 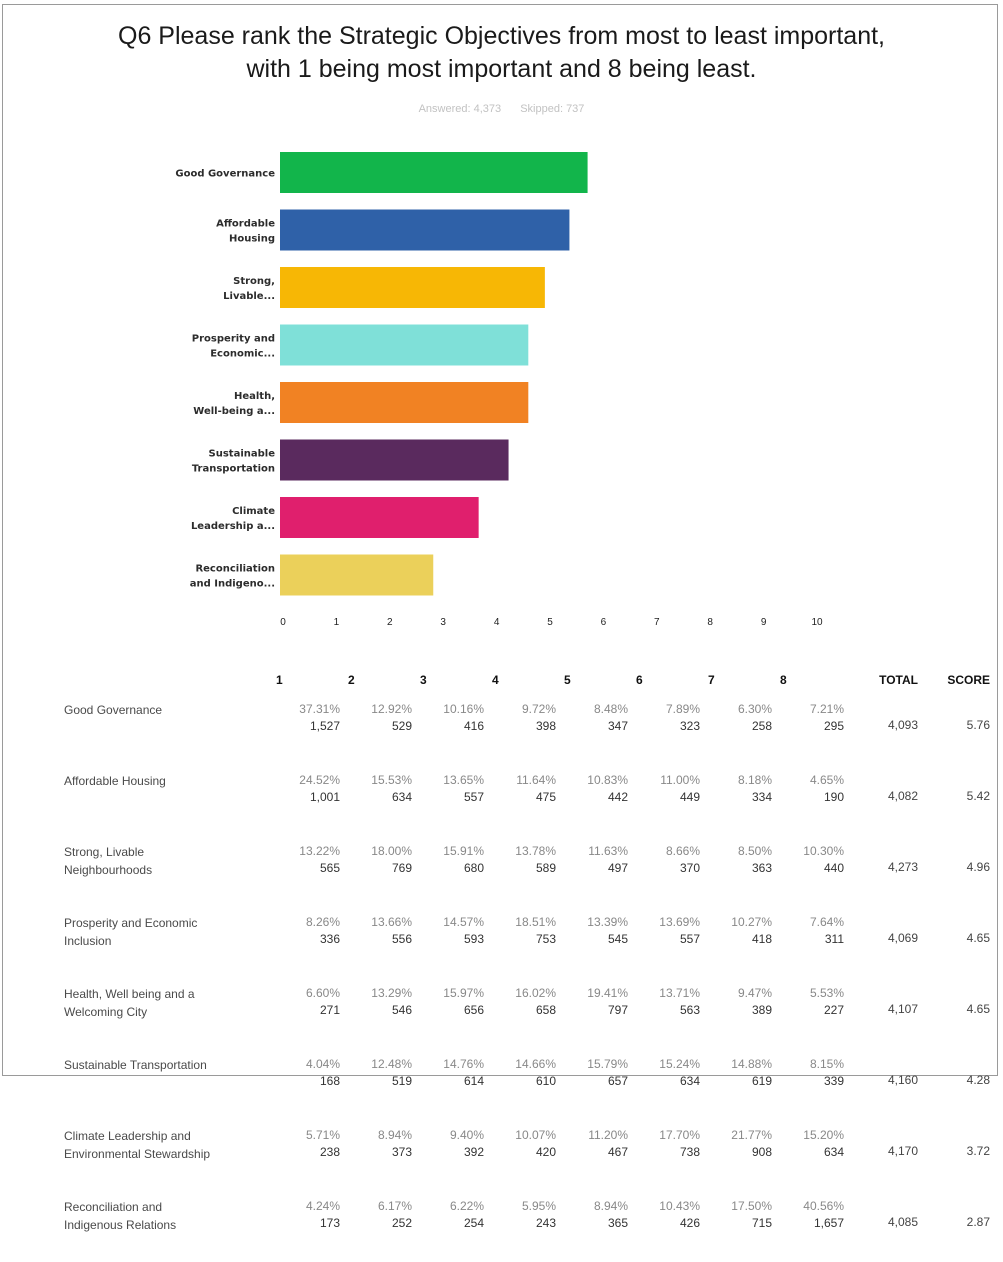 What do you see at coordinates (751, 1206) in the screenshot?
I see `rank-percent: 17.50%` at bounding box center [751, 1206].